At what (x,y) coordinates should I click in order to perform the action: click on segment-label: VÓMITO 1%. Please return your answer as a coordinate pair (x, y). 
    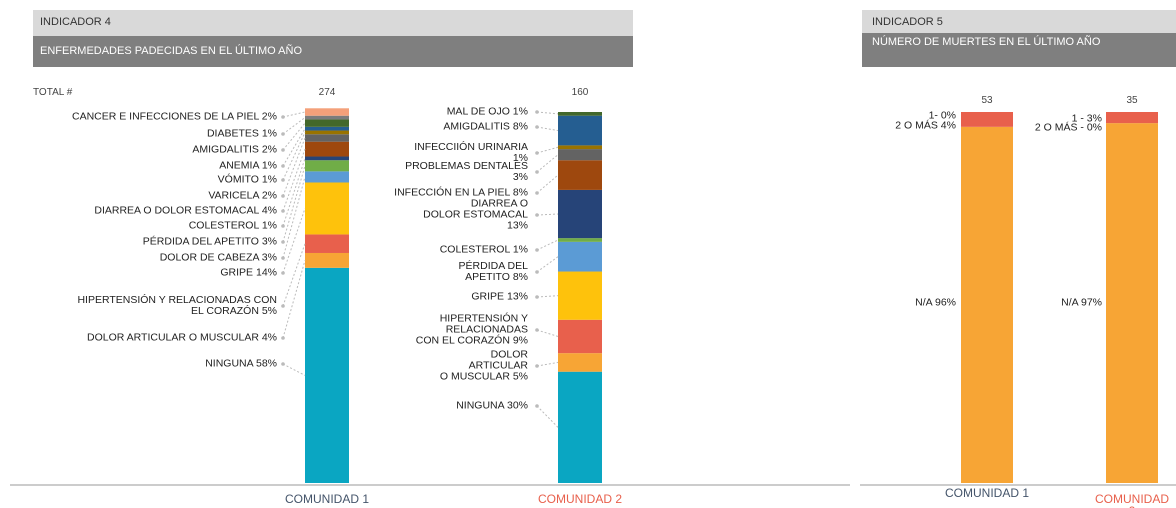
    Looking at the image, I should click on (247, 179).